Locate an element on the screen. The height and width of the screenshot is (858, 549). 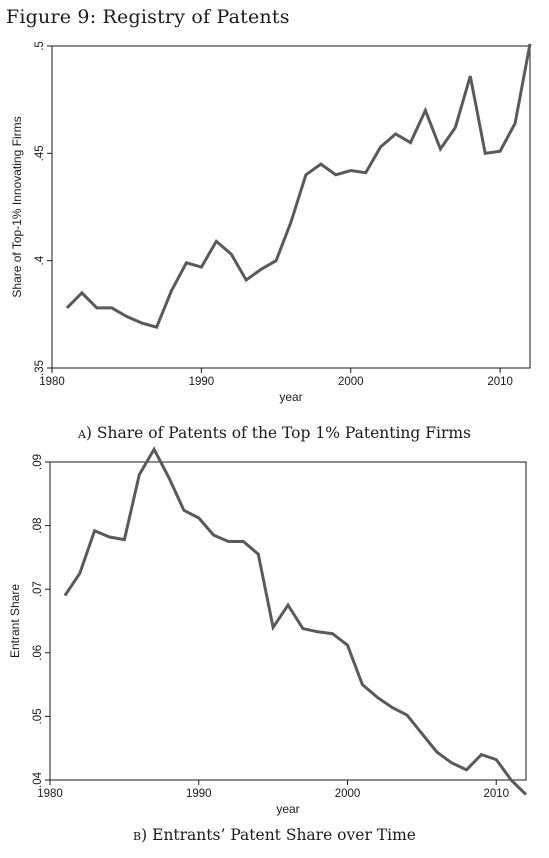
y-tick-label: .5 is located at coordinates (40, 46).